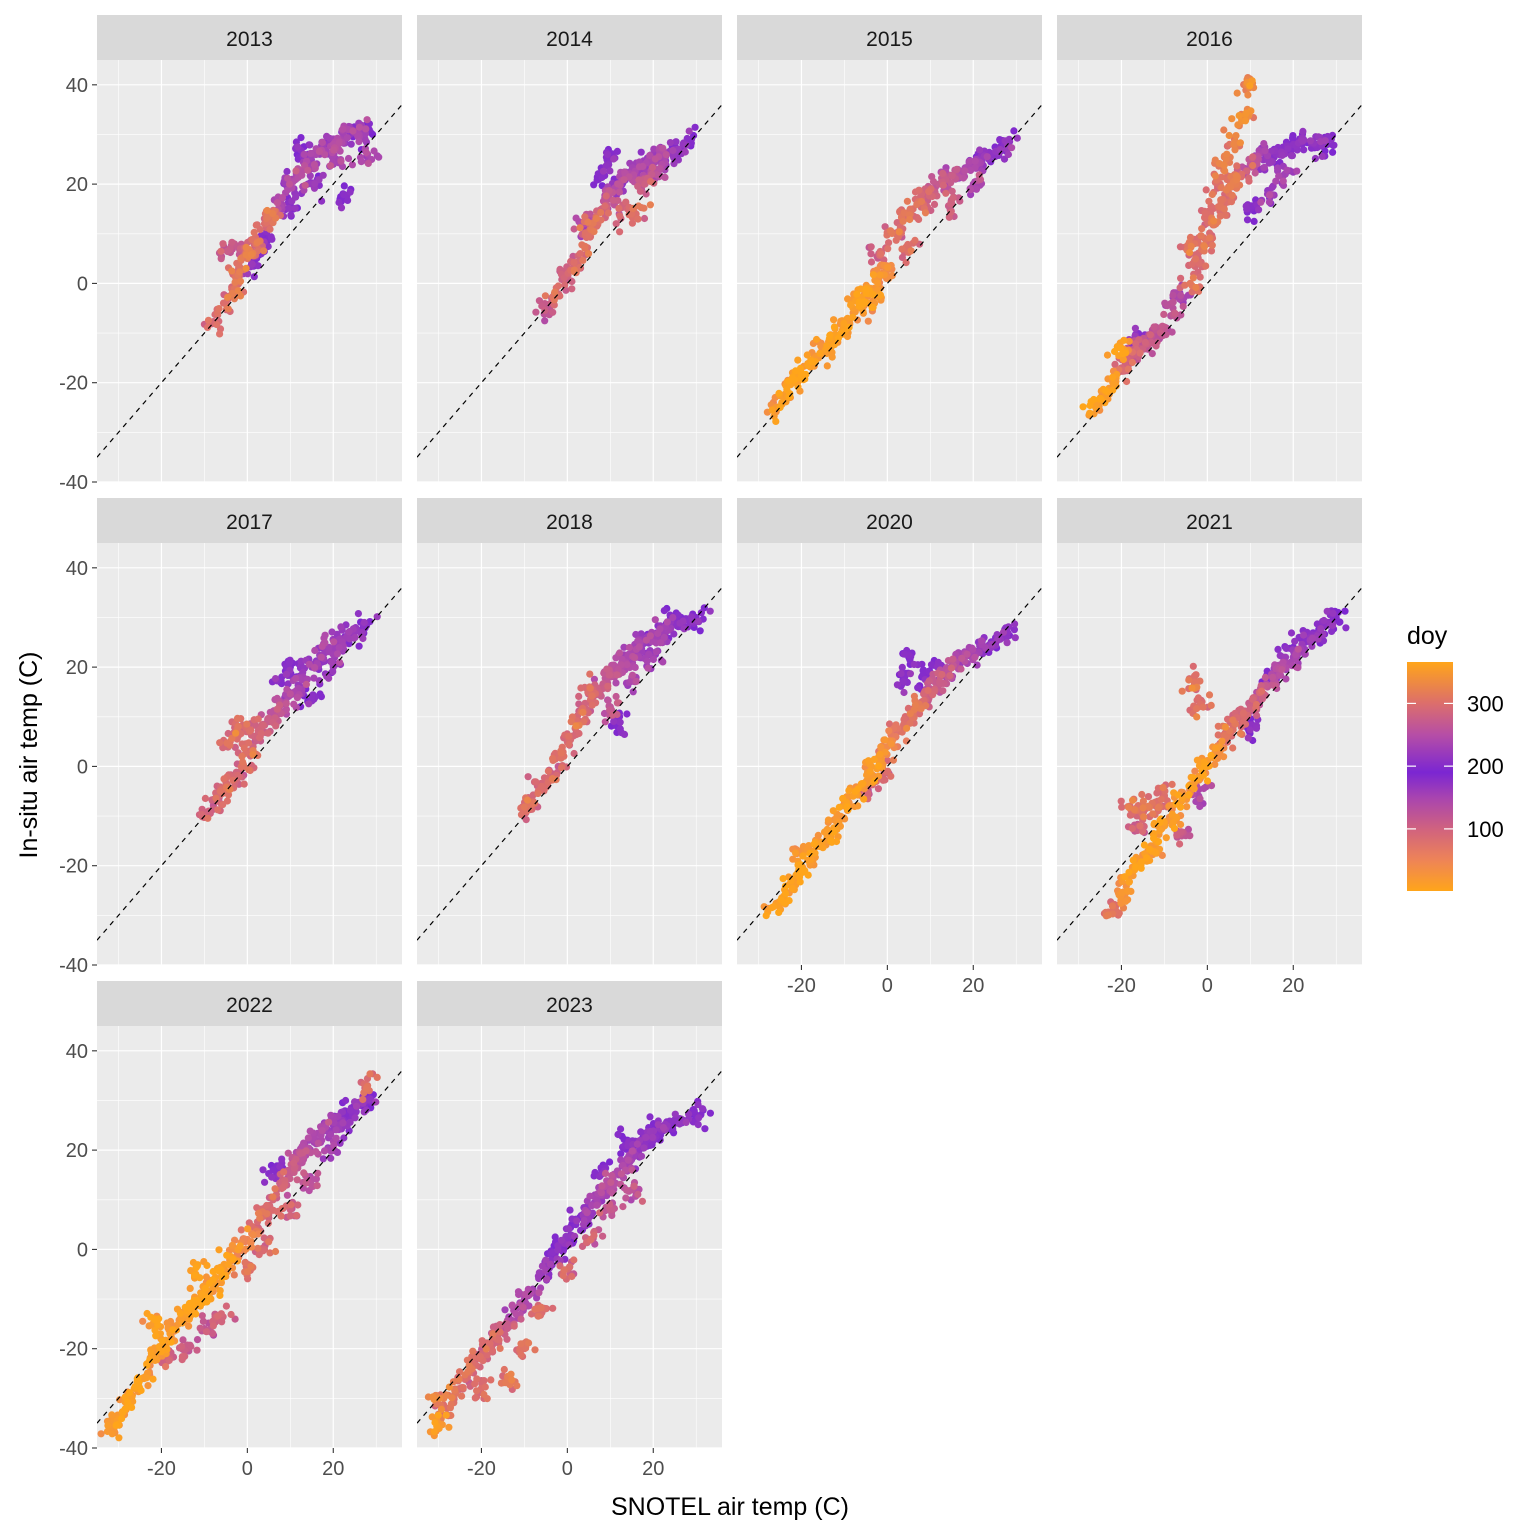 This screenshot has height=1536, width=1536. What do you see at coordinates (973, 986) in the screenshot?
I see `x-tick-label: 20` at bounding box center [973, 986].